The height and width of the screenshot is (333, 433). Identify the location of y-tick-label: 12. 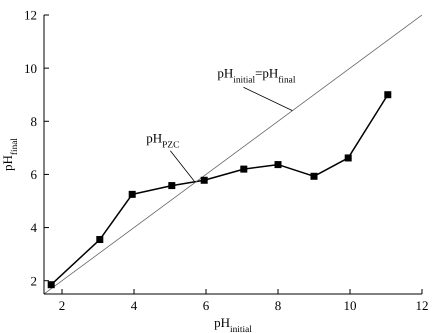
(30, 15).